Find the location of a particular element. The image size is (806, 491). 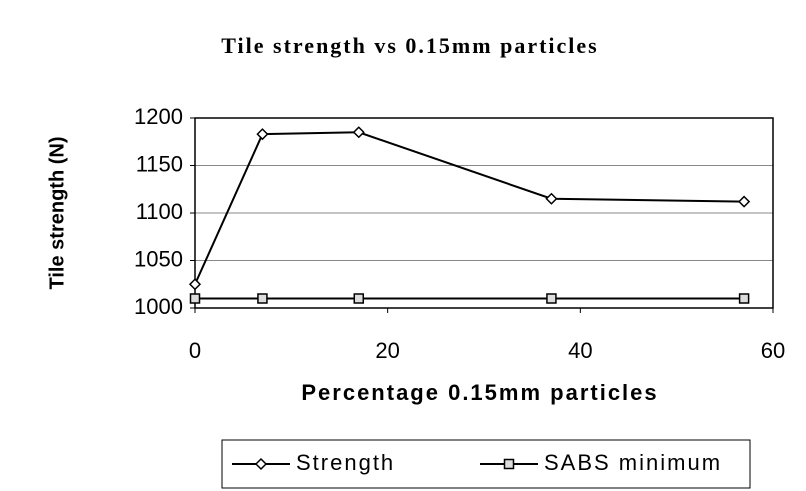

y-tick-label: 1000 is located at coordinates (158, 306).